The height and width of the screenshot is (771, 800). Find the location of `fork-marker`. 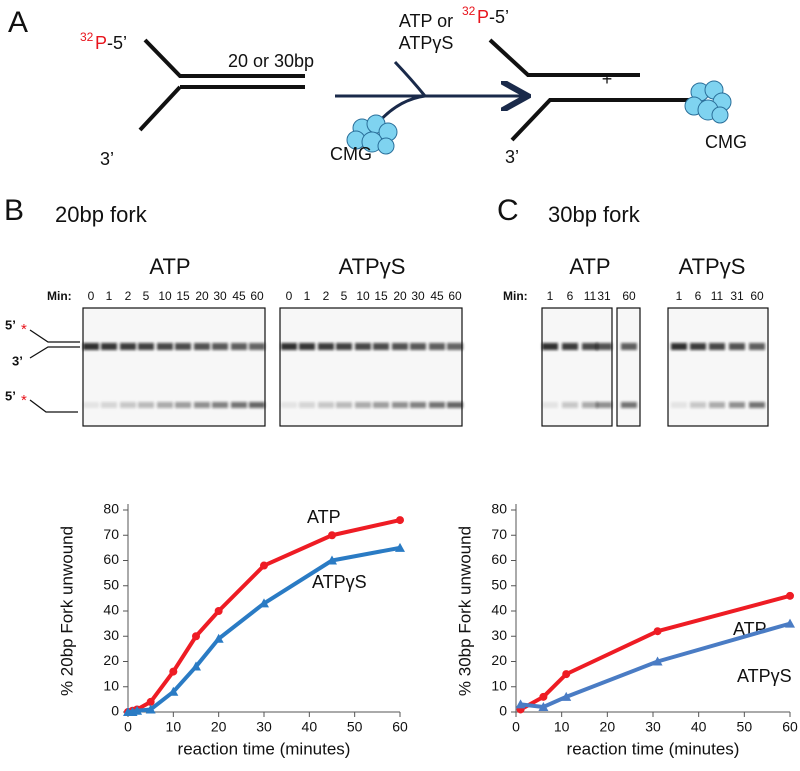

fork-marker is located at coordinates (54, 344).